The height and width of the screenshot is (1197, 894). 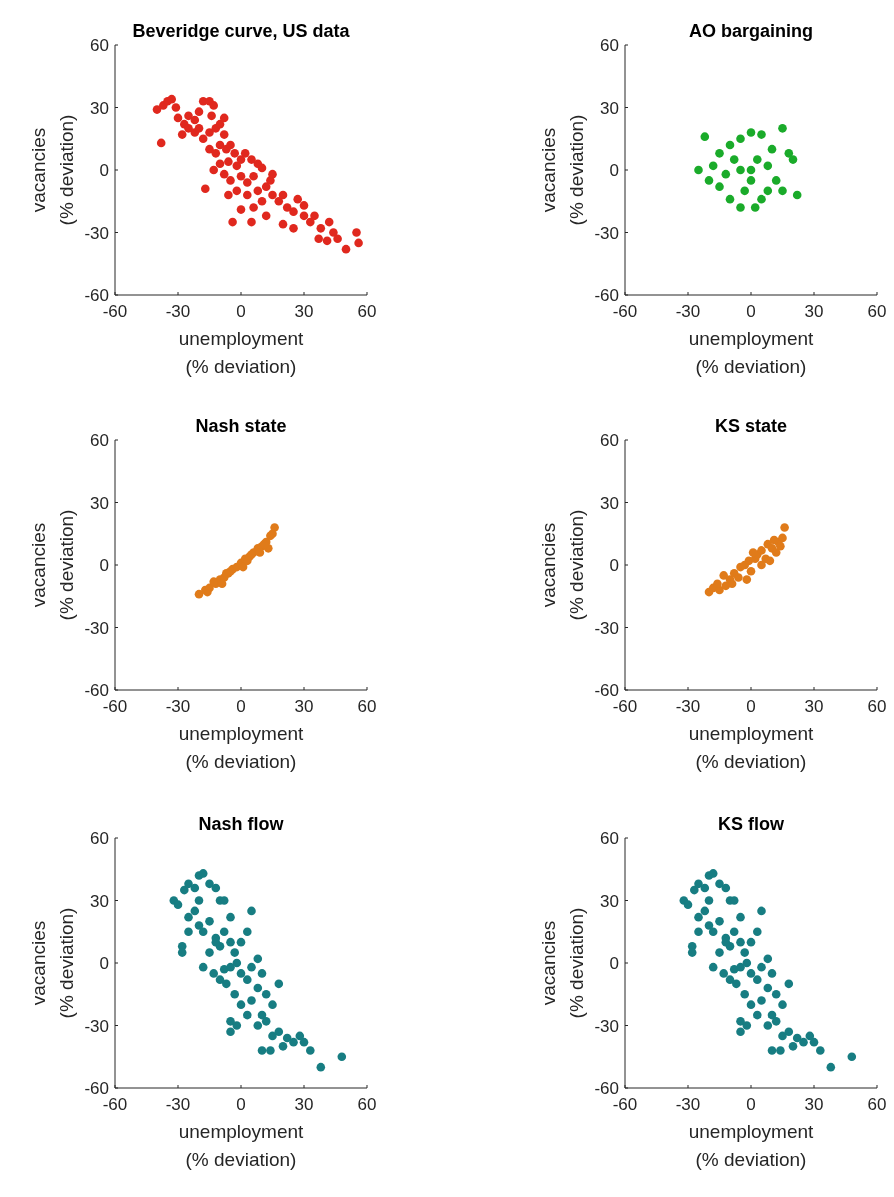 What do you see at coordinates (241, 31) in the screenshot?
I see `chart-title: Beveridge curve, US data` at bounding box center [241, 31].